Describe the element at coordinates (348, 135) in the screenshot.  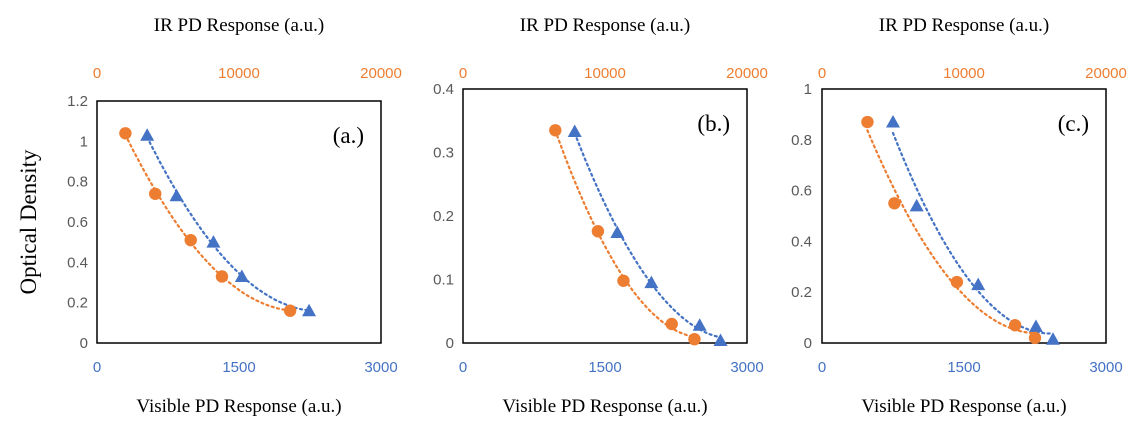
I see `panel-label: (a.)` at that location.